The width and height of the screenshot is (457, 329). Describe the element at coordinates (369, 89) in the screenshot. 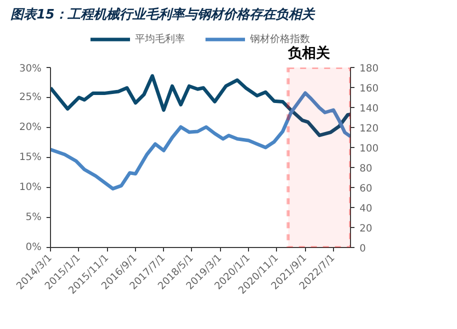

I see `y2-tick-label: 160` at that location.